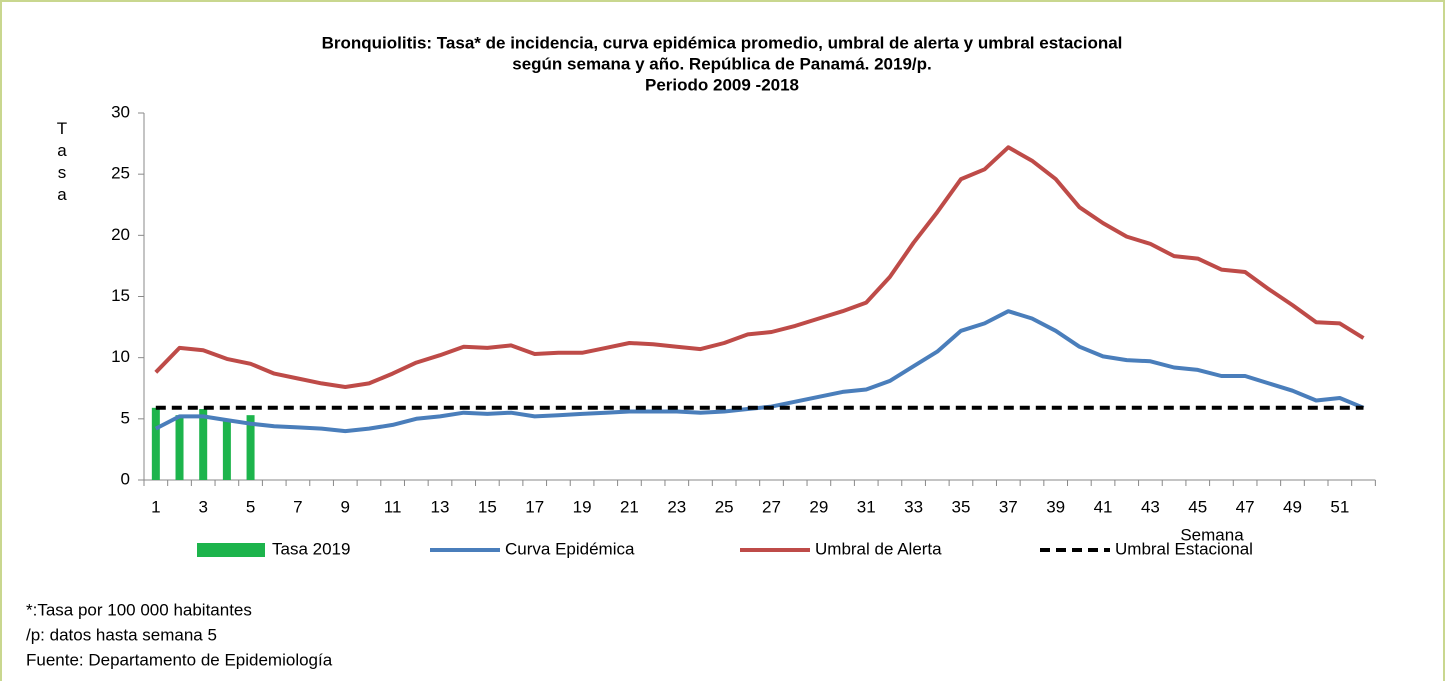 This screenshot has height=681, width=1445. I want to click on x-tick-label: 9, so click(345, 506).